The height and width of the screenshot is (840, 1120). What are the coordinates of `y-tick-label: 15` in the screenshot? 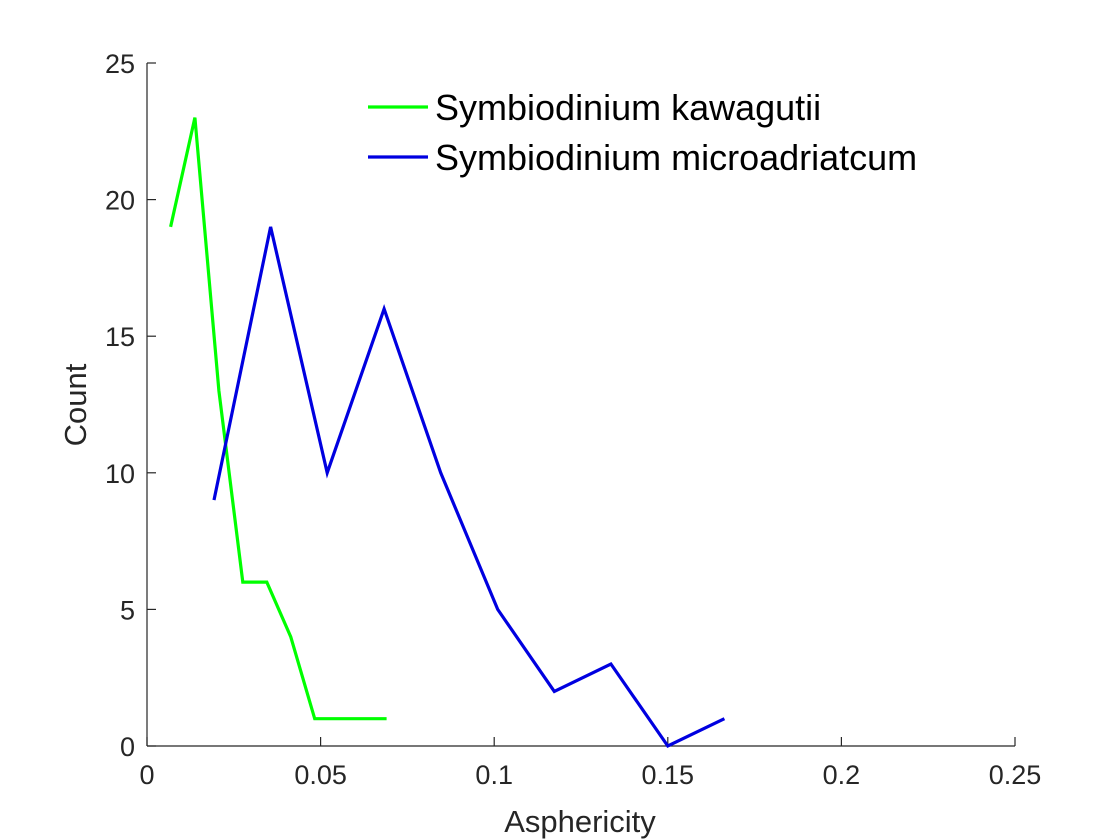 It's located at (120, 337).